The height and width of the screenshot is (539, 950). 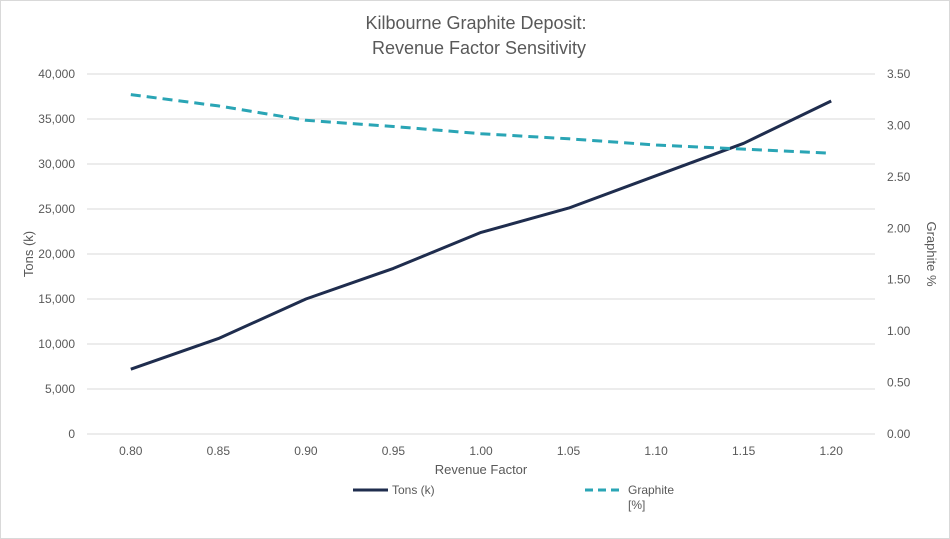 I want to click on x-tick-label: 1.10, so click(x=656, y=451).